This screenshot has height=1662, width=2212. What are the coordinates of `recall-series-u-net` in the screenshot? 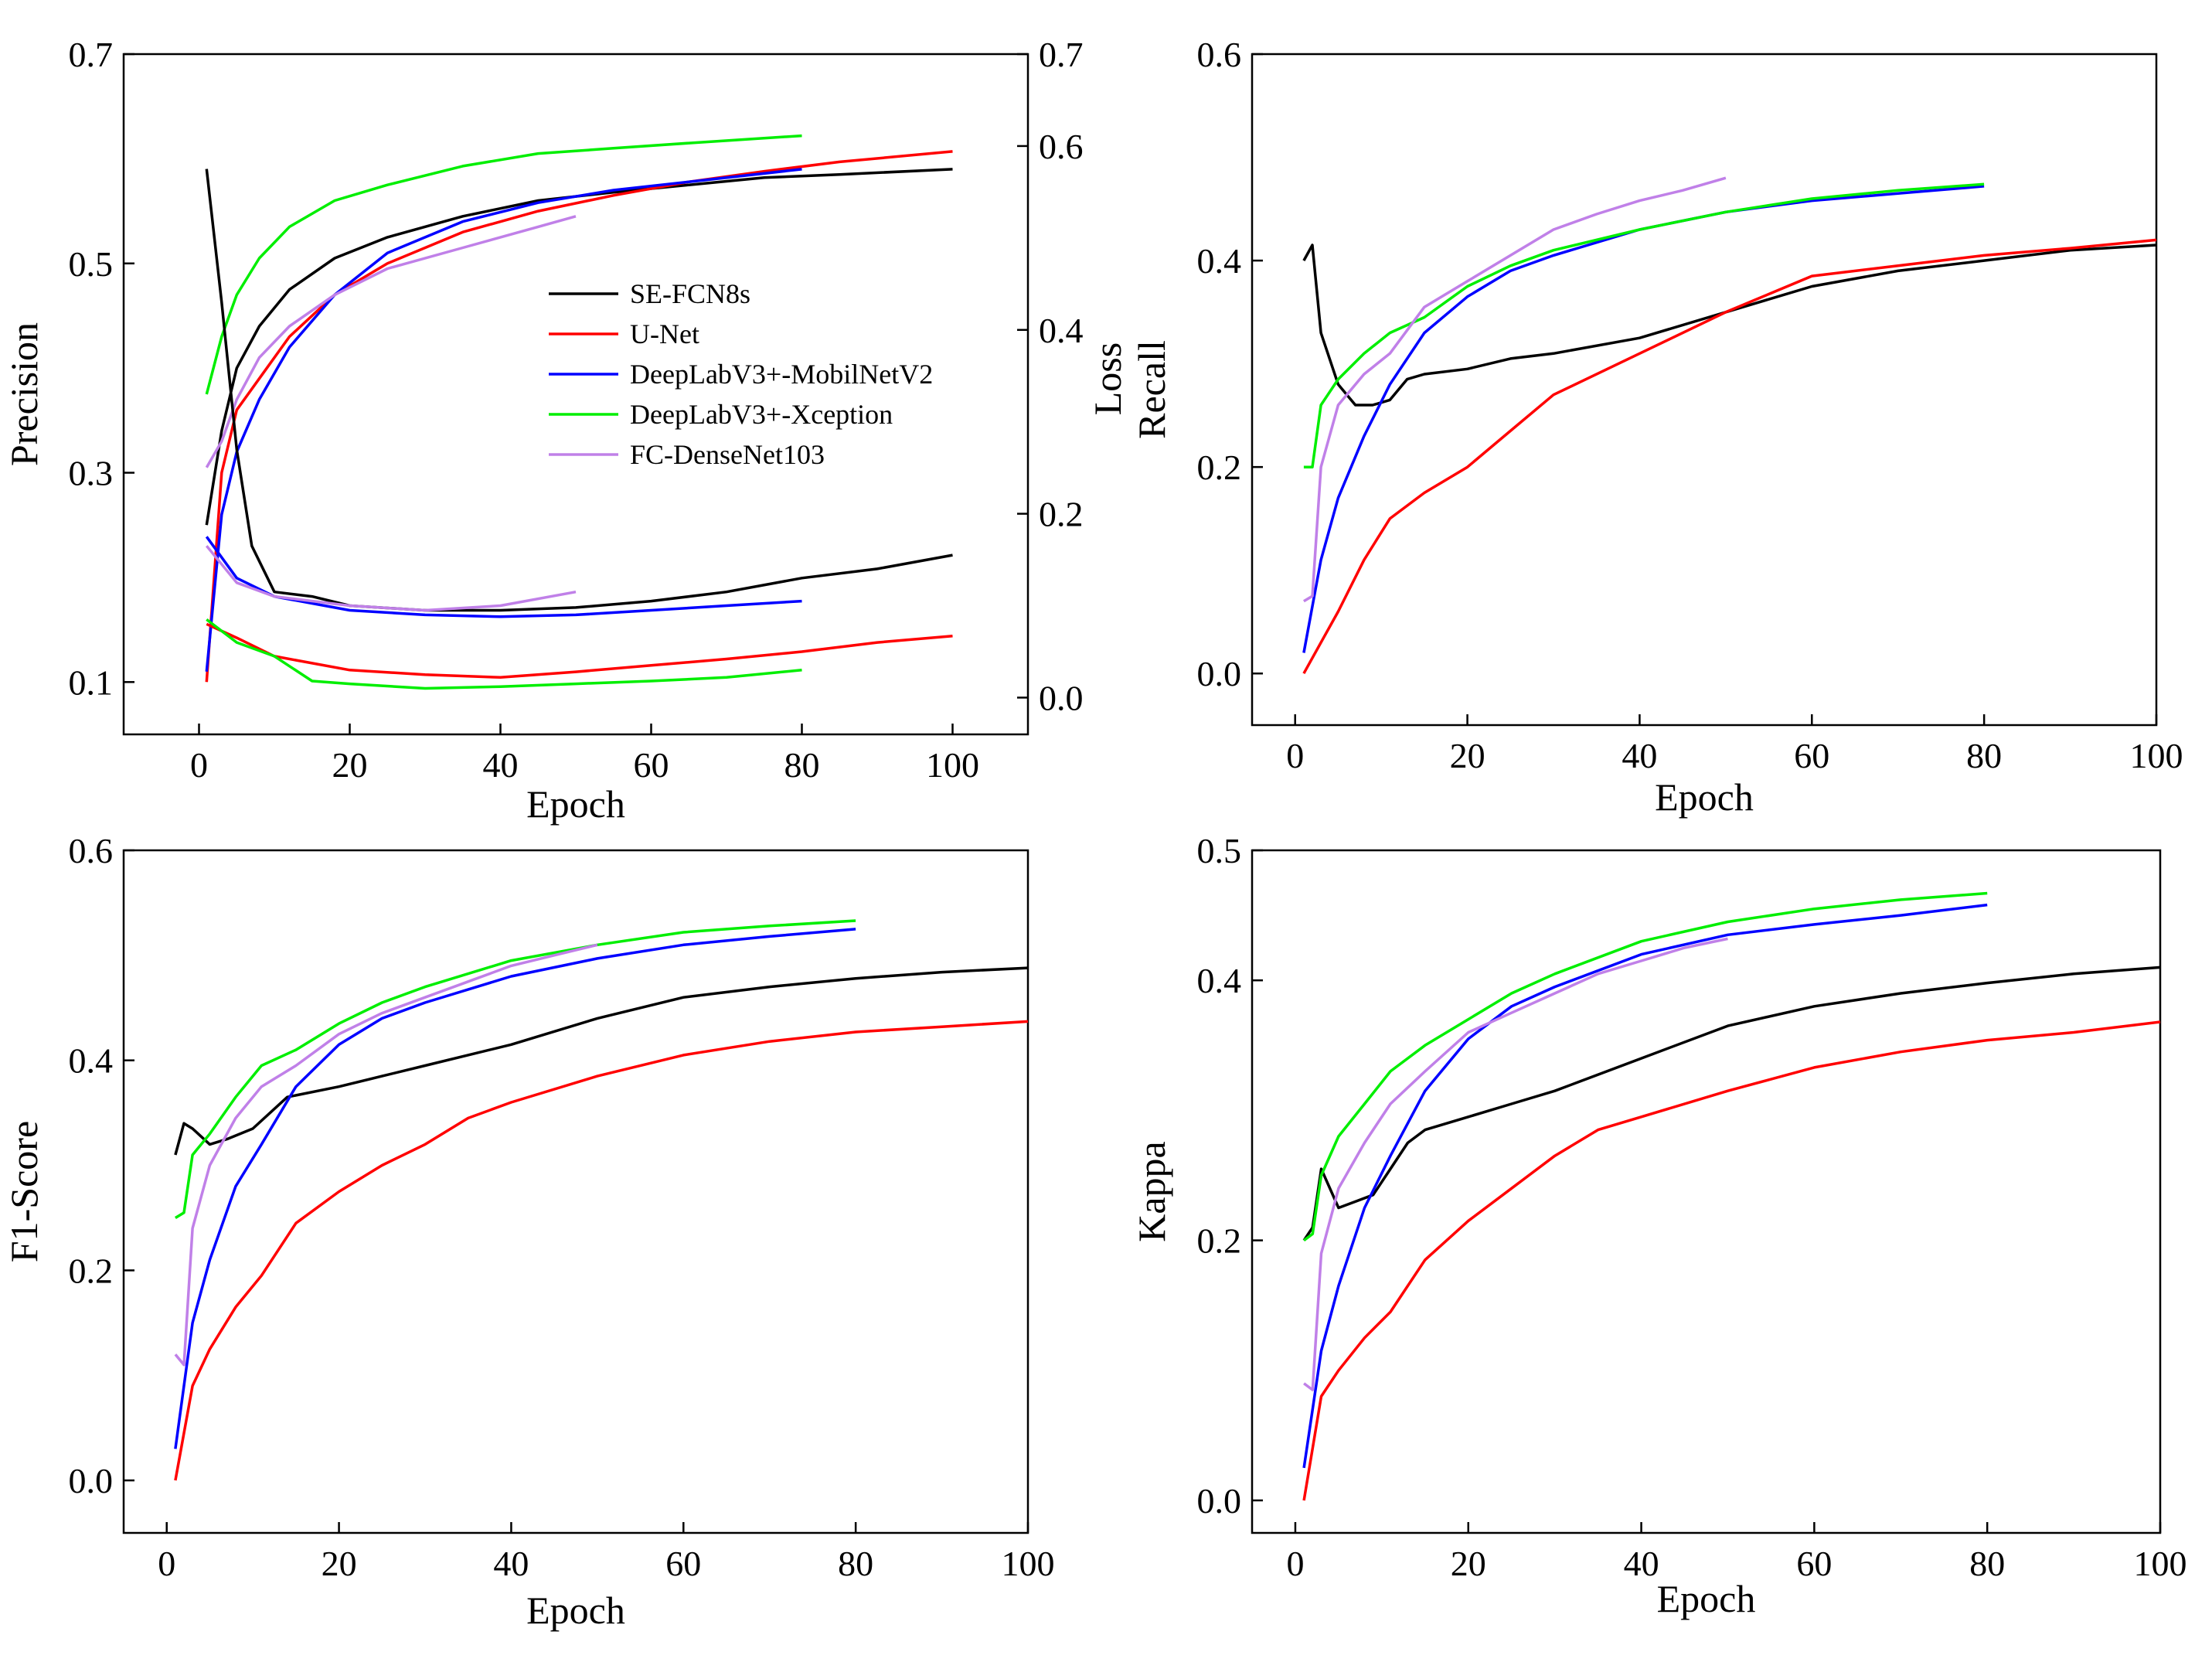 It's located at (1729, 456).